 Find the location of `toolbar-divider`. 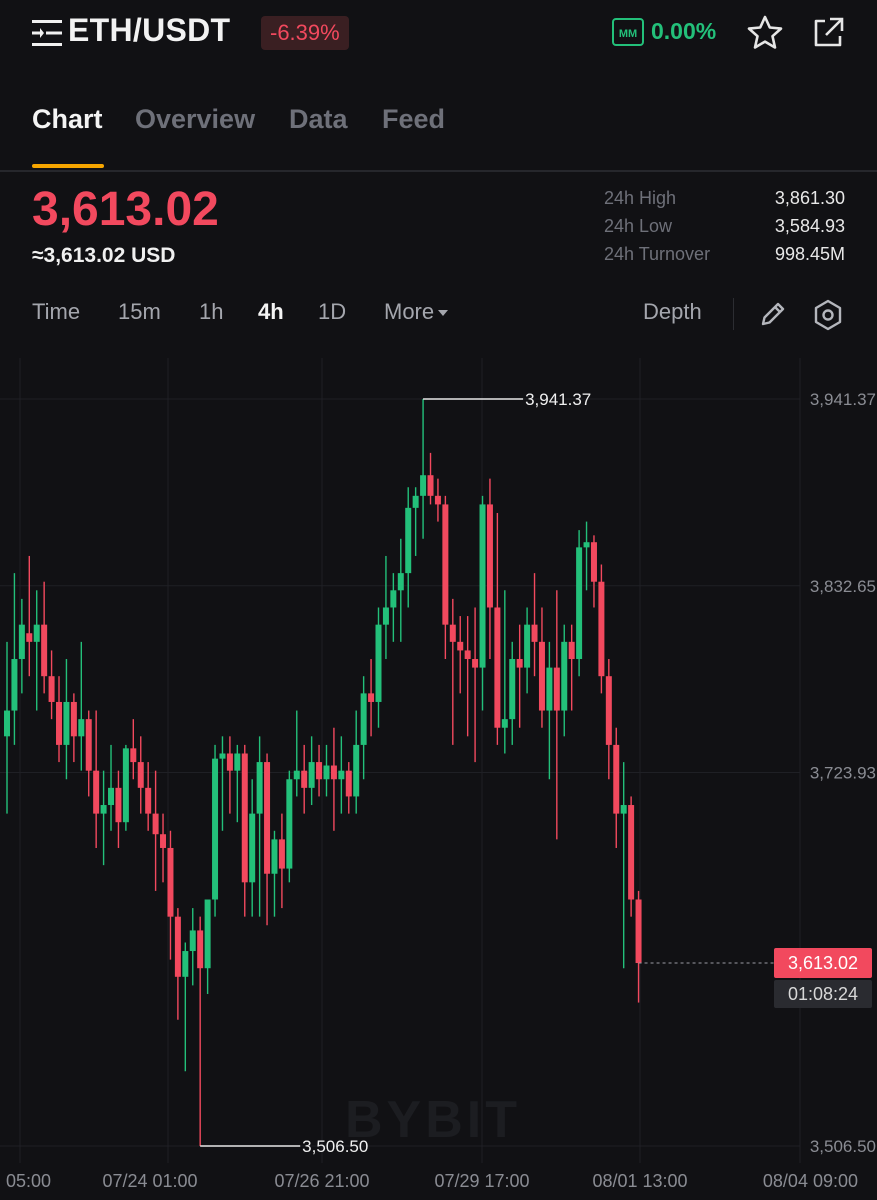

toolbar-divider is located at coordinates (733, 314).